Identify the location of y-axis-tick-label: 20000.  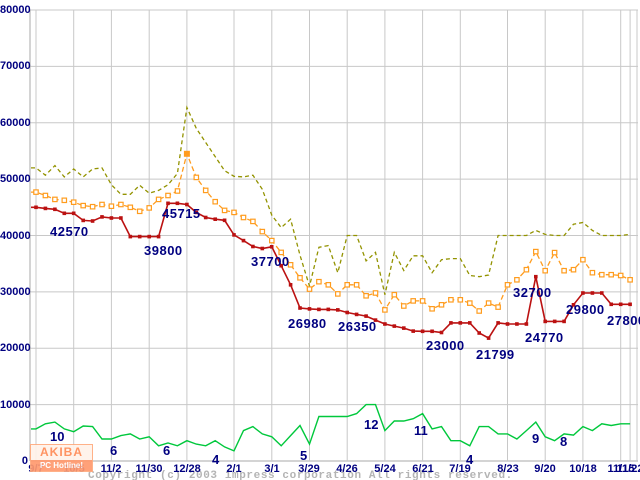
(15, 348).